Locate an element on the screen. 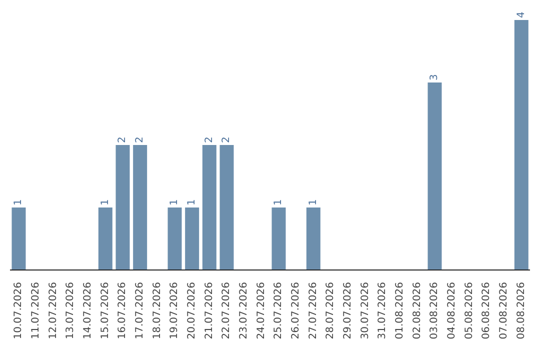 This screenshot has height=340, width=540. x-tick-label: 26.07.2026 is located at coordinates (296, 311).